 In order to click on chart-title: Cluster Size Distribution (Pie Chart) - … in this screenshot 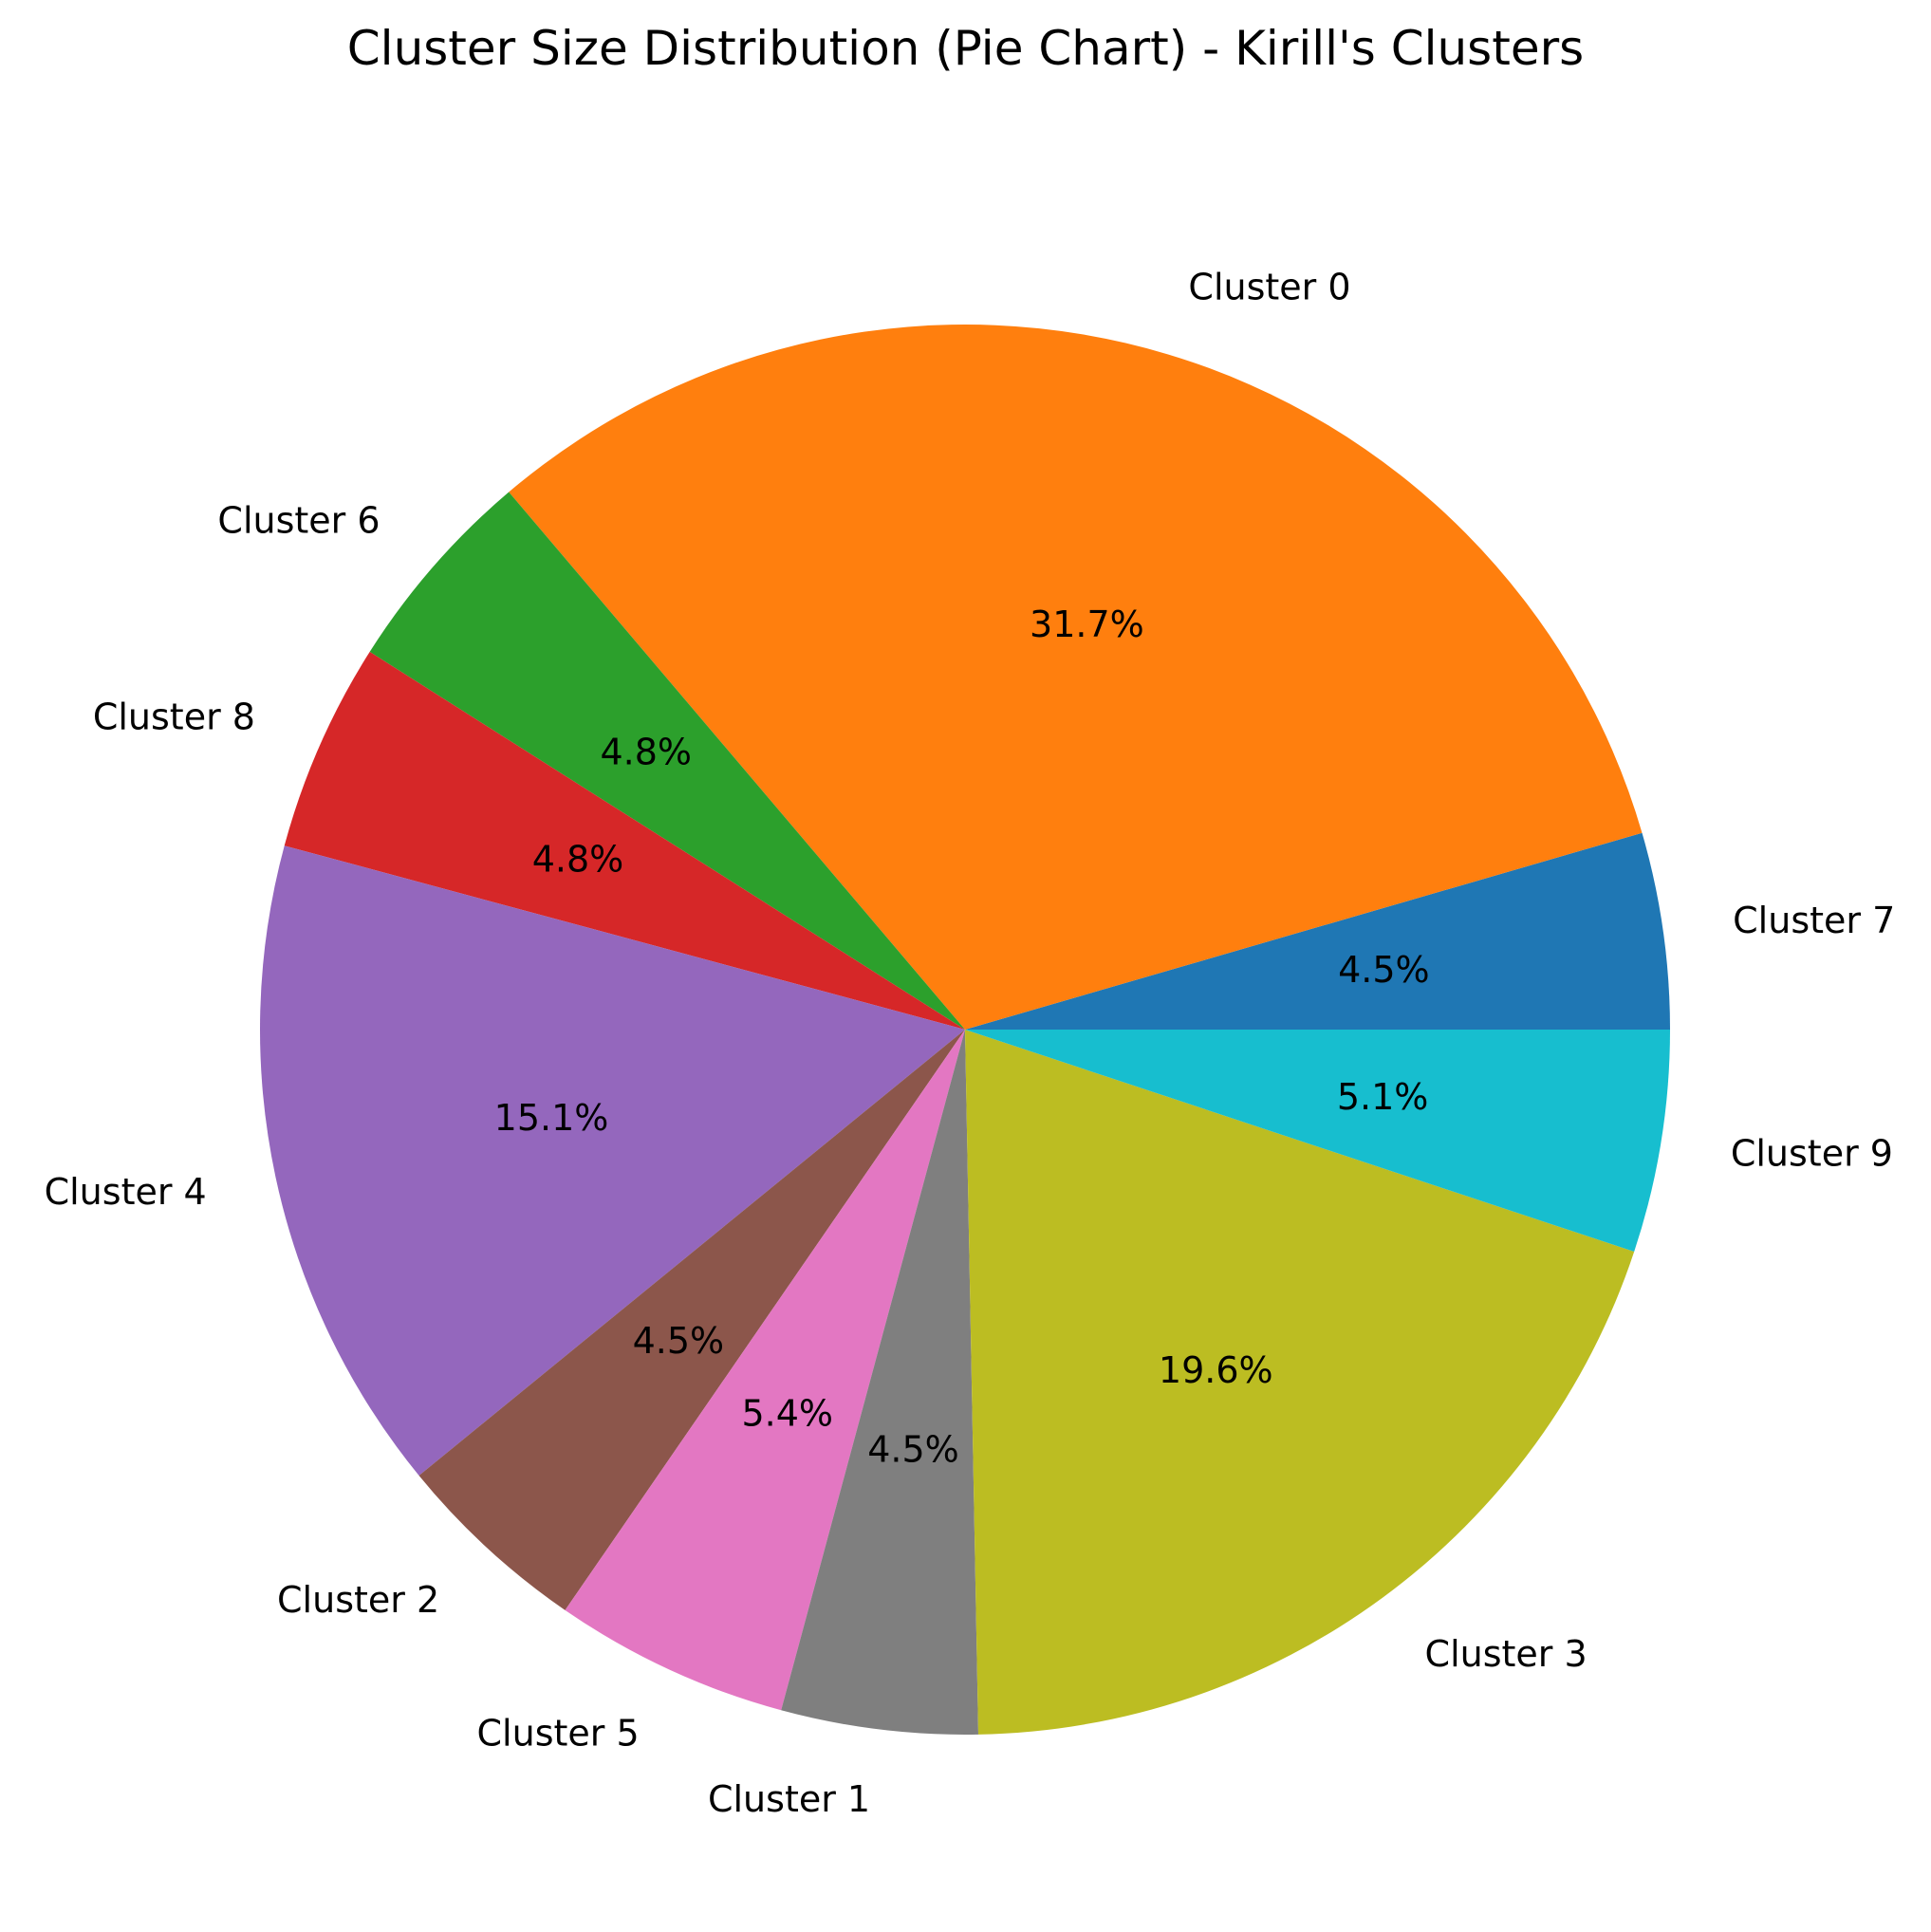, I will do `click(966, 48)`.